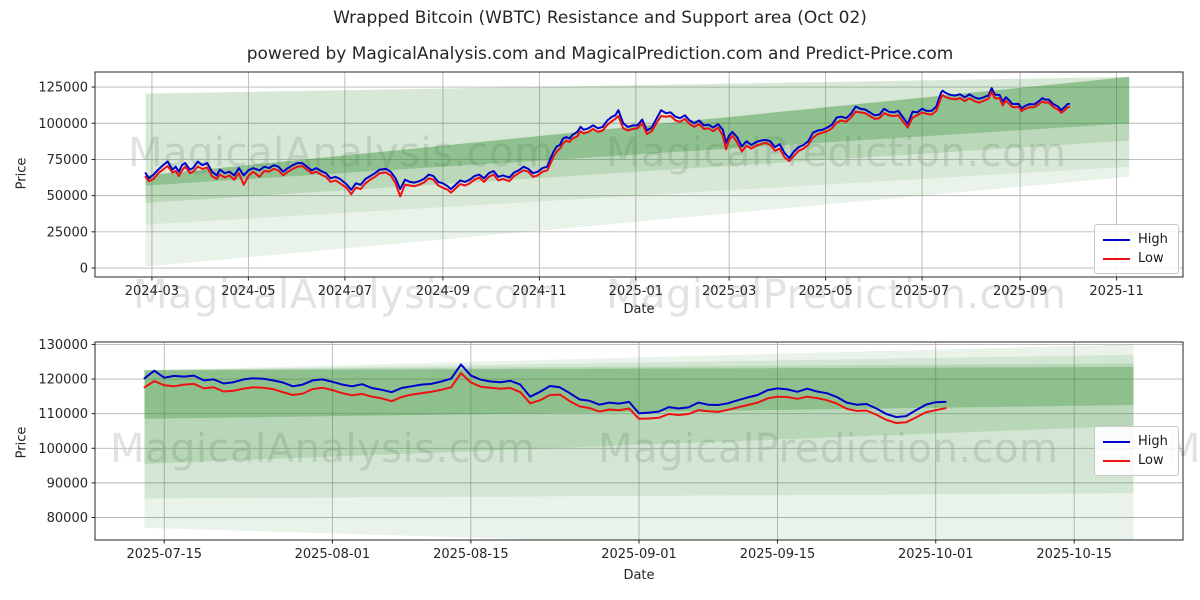  What do you see at coordinates (63, 449) in the screenshot?
I see `bottom-chart-y-tick-label: 100000` at bounding box center [63, 449].